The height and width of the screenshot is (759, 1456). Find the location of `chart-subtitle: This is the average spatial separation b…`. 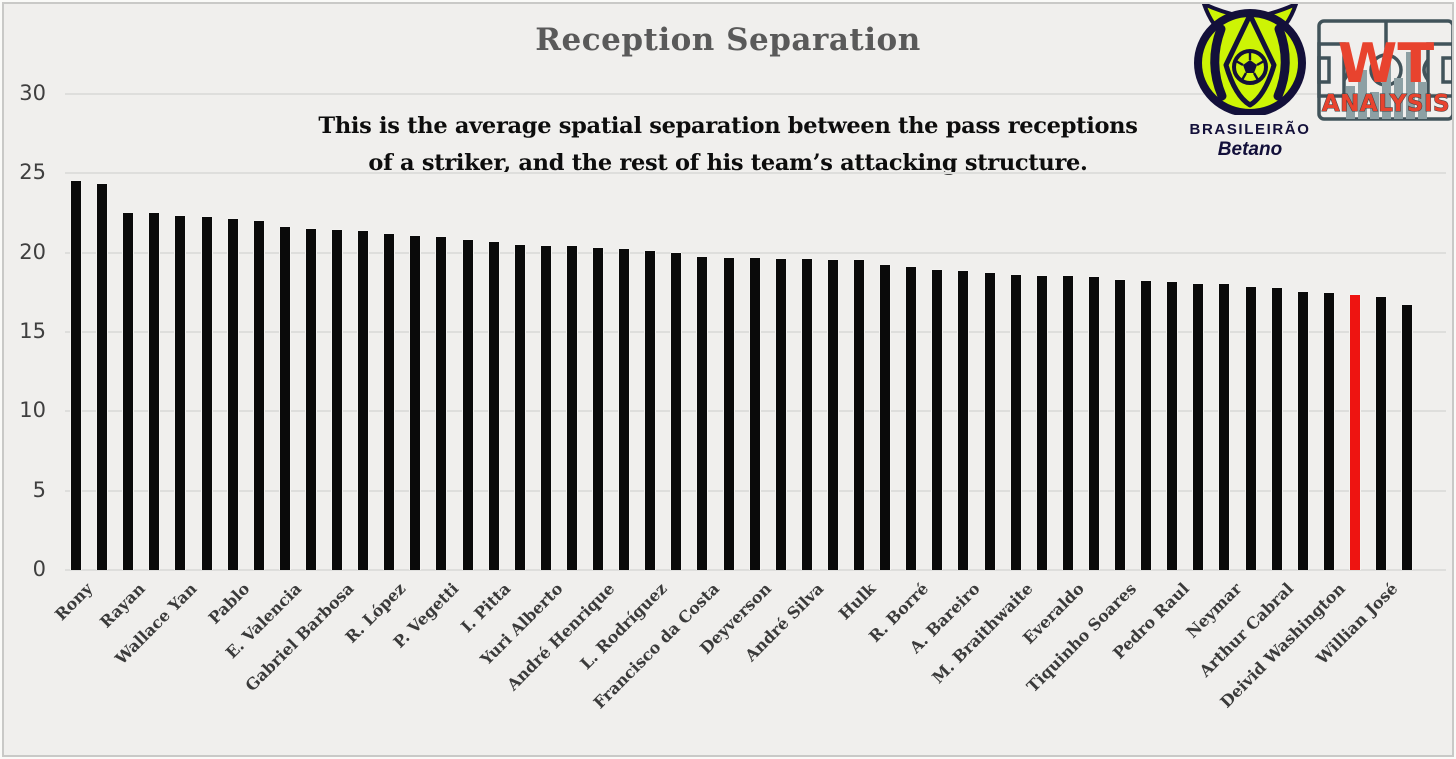

chart-subtitle: This is the average spatial separation b… is located at coordinates (728, 145).